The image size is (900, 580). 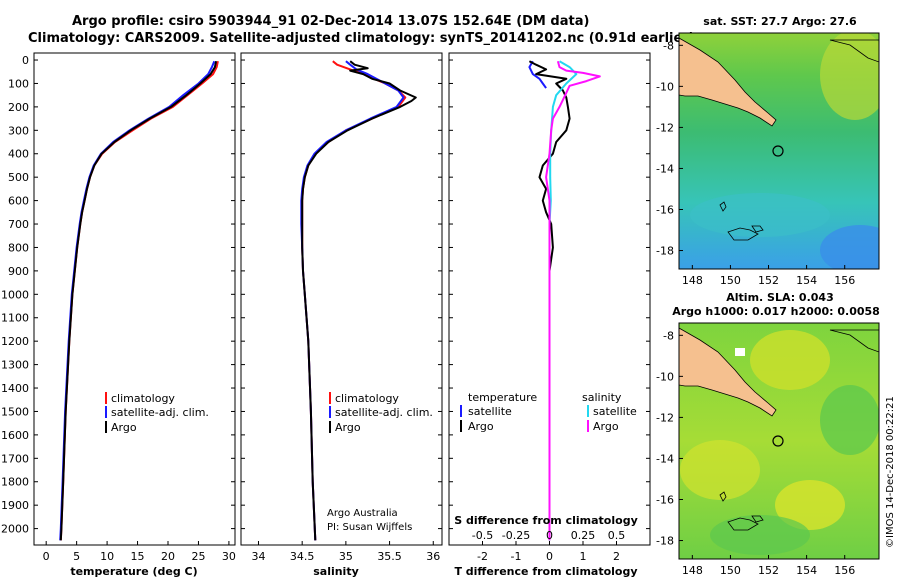 I want to click on sla-field, so click(x=779, y=441).